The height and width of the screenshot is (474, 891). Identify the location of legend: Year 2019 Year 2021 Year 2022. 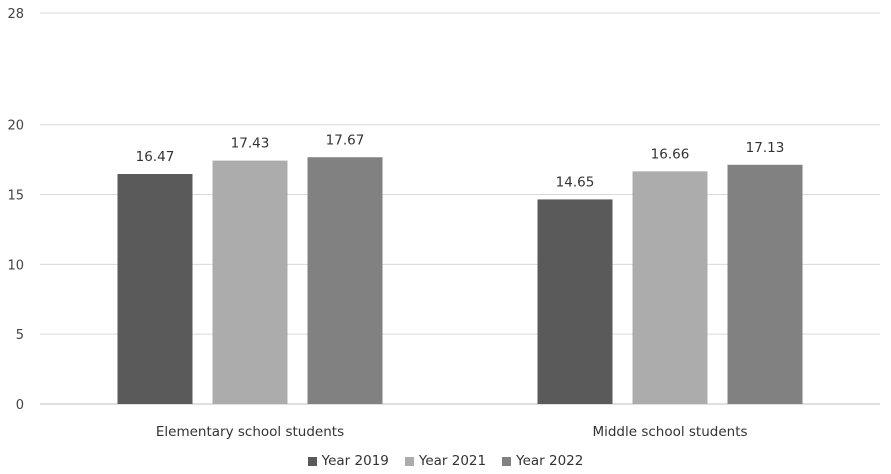
(445, 461).